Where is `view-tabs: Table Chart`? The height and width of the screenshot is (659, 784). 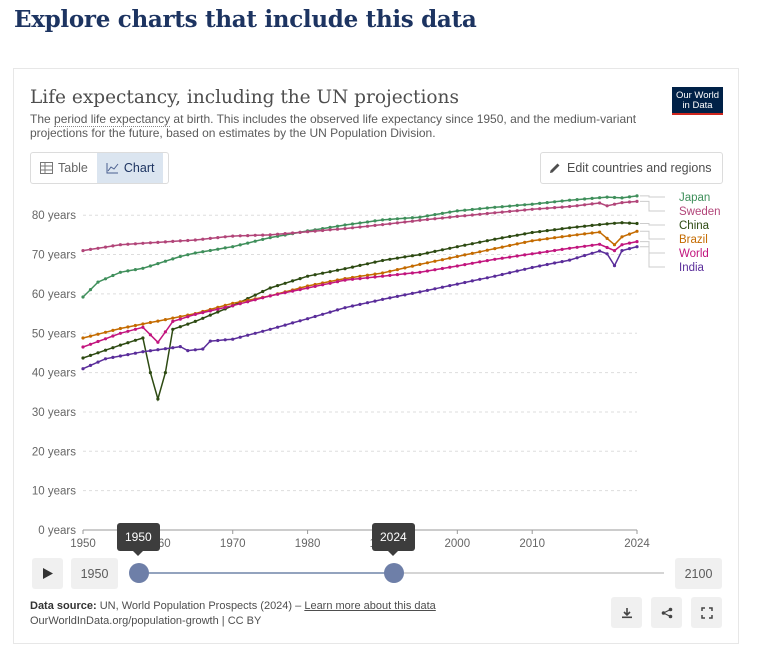
view-tabs: Table Chart is located at coordinates (99, 168).